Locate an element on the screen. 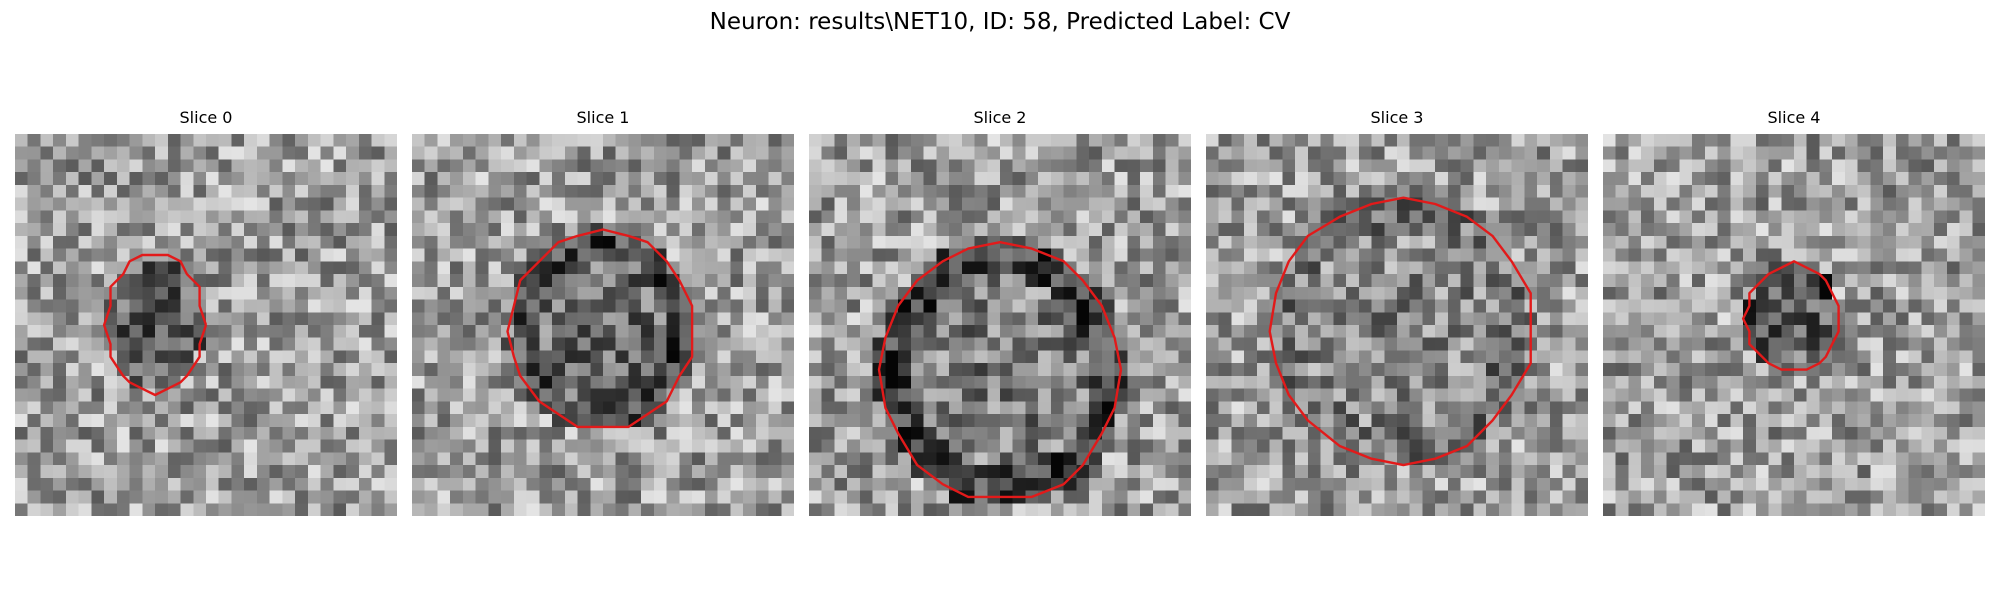 The width and height of the screenshot is (2000, 600). slice-2-overlay is located at coordinates (1000, 369).